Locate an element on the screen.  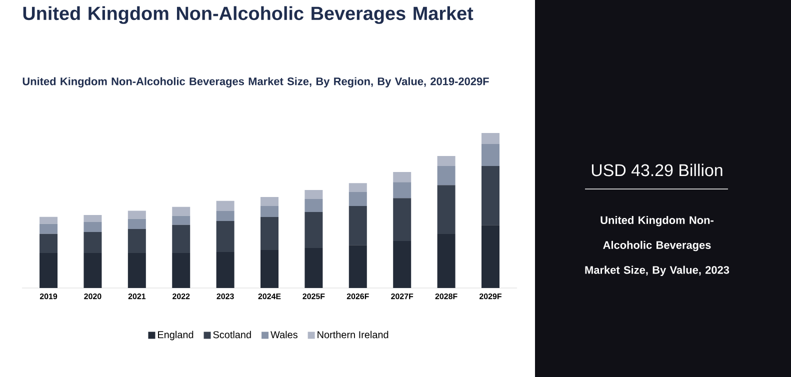
legend-label: Northern Ireland is located at coordinates (353, 334).